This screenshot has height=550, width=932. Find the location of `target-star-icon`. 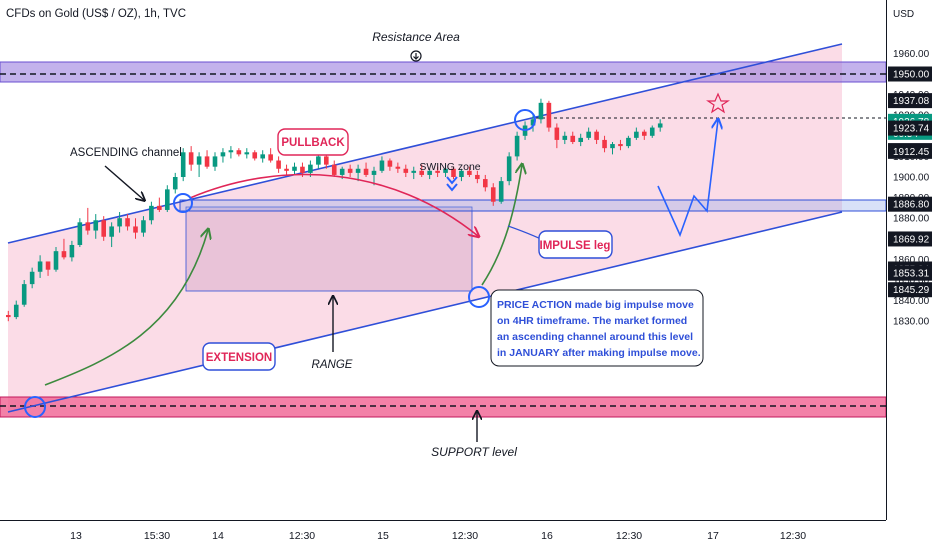

target-star-icon is located at coordinates (718, 103).